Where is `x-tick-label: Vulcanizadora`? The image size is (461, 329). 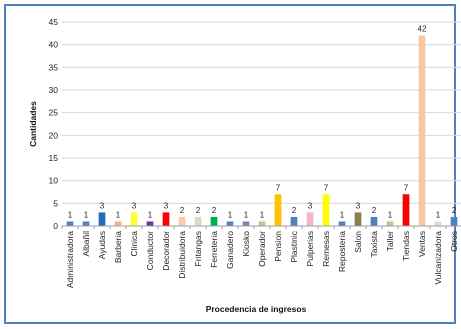 x-tick-label: Vulcanizadora is located at coordinates (438, 258).